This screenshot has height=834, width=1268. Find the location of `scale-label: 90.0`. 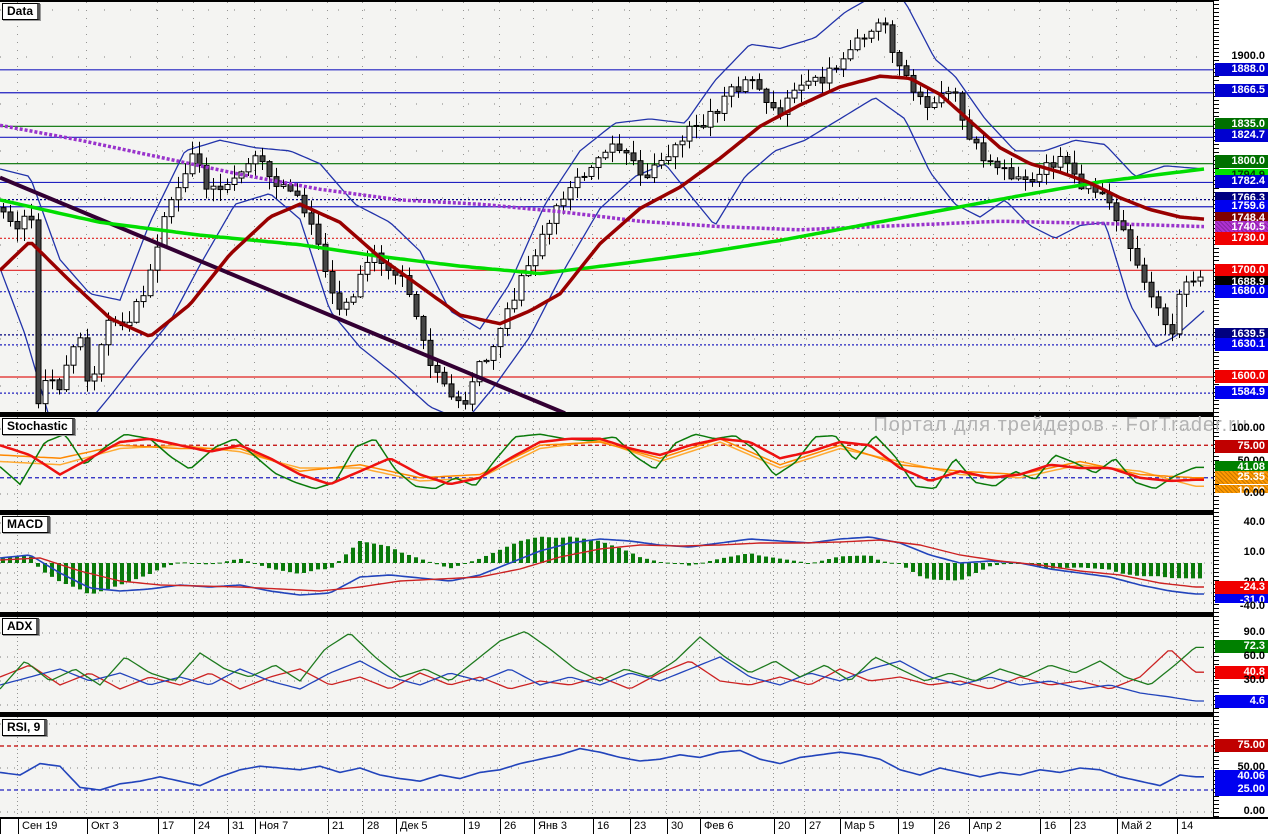

scale-label: 90.0 is located at coordinates (1254, 632).